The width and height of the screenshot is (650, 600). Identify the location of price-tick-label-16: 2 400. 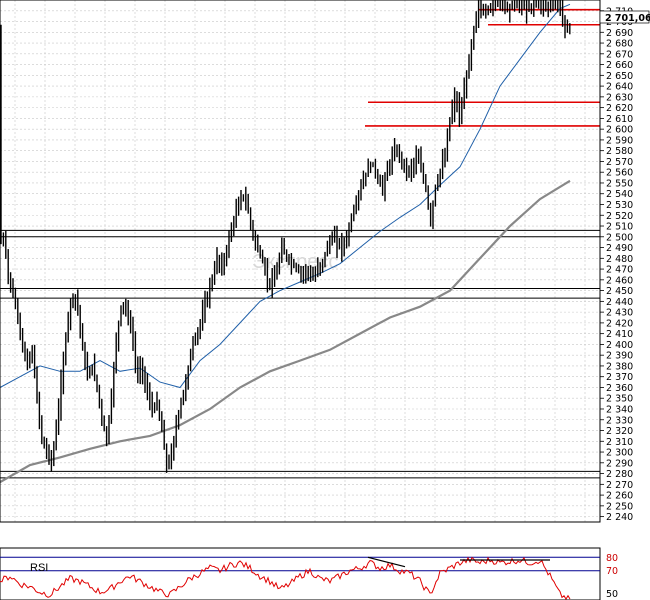
(619, 345).